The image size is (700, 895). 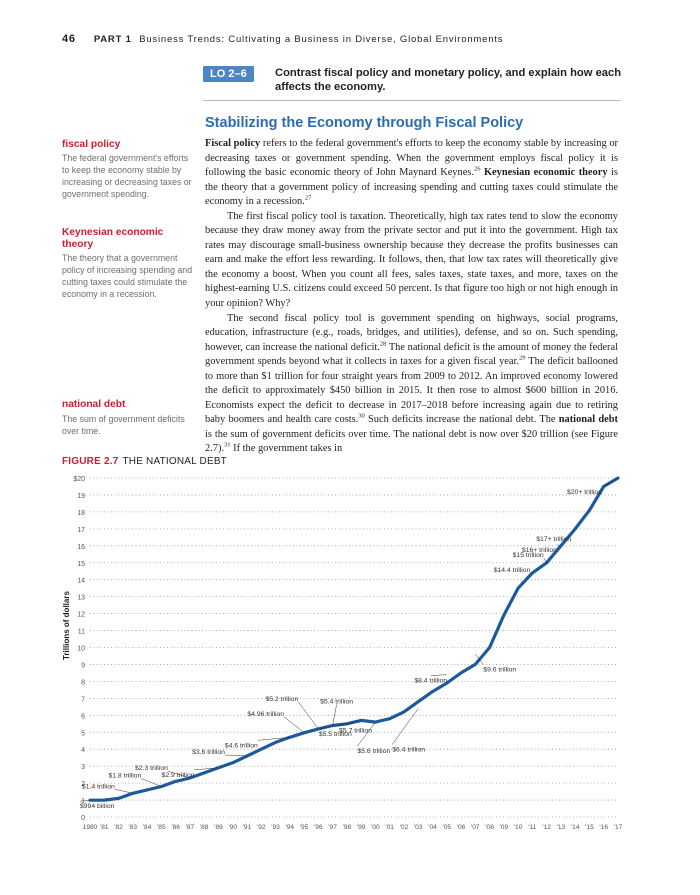 What do you see at coordinates (489, 827) in the screenshot?
I see `x-tick-label: '08` at bounding box center [489, 827].